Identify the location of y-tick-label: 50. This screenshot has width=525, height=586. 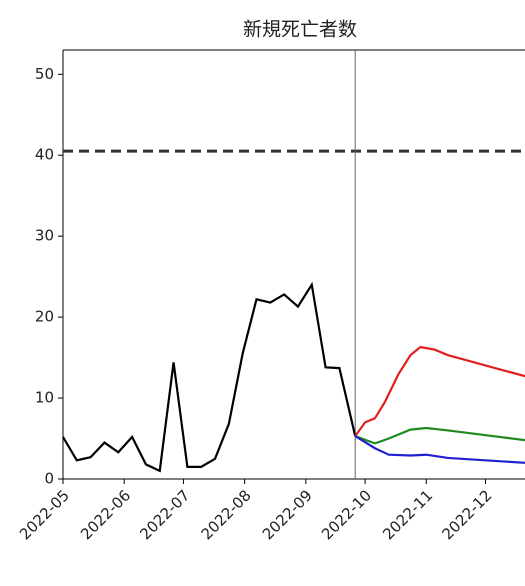
(44, 74).